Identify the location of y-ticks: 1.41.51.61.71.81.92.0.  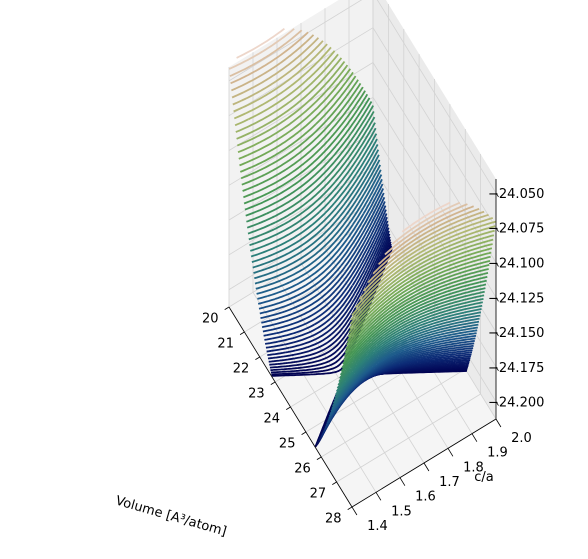
(441, 476).